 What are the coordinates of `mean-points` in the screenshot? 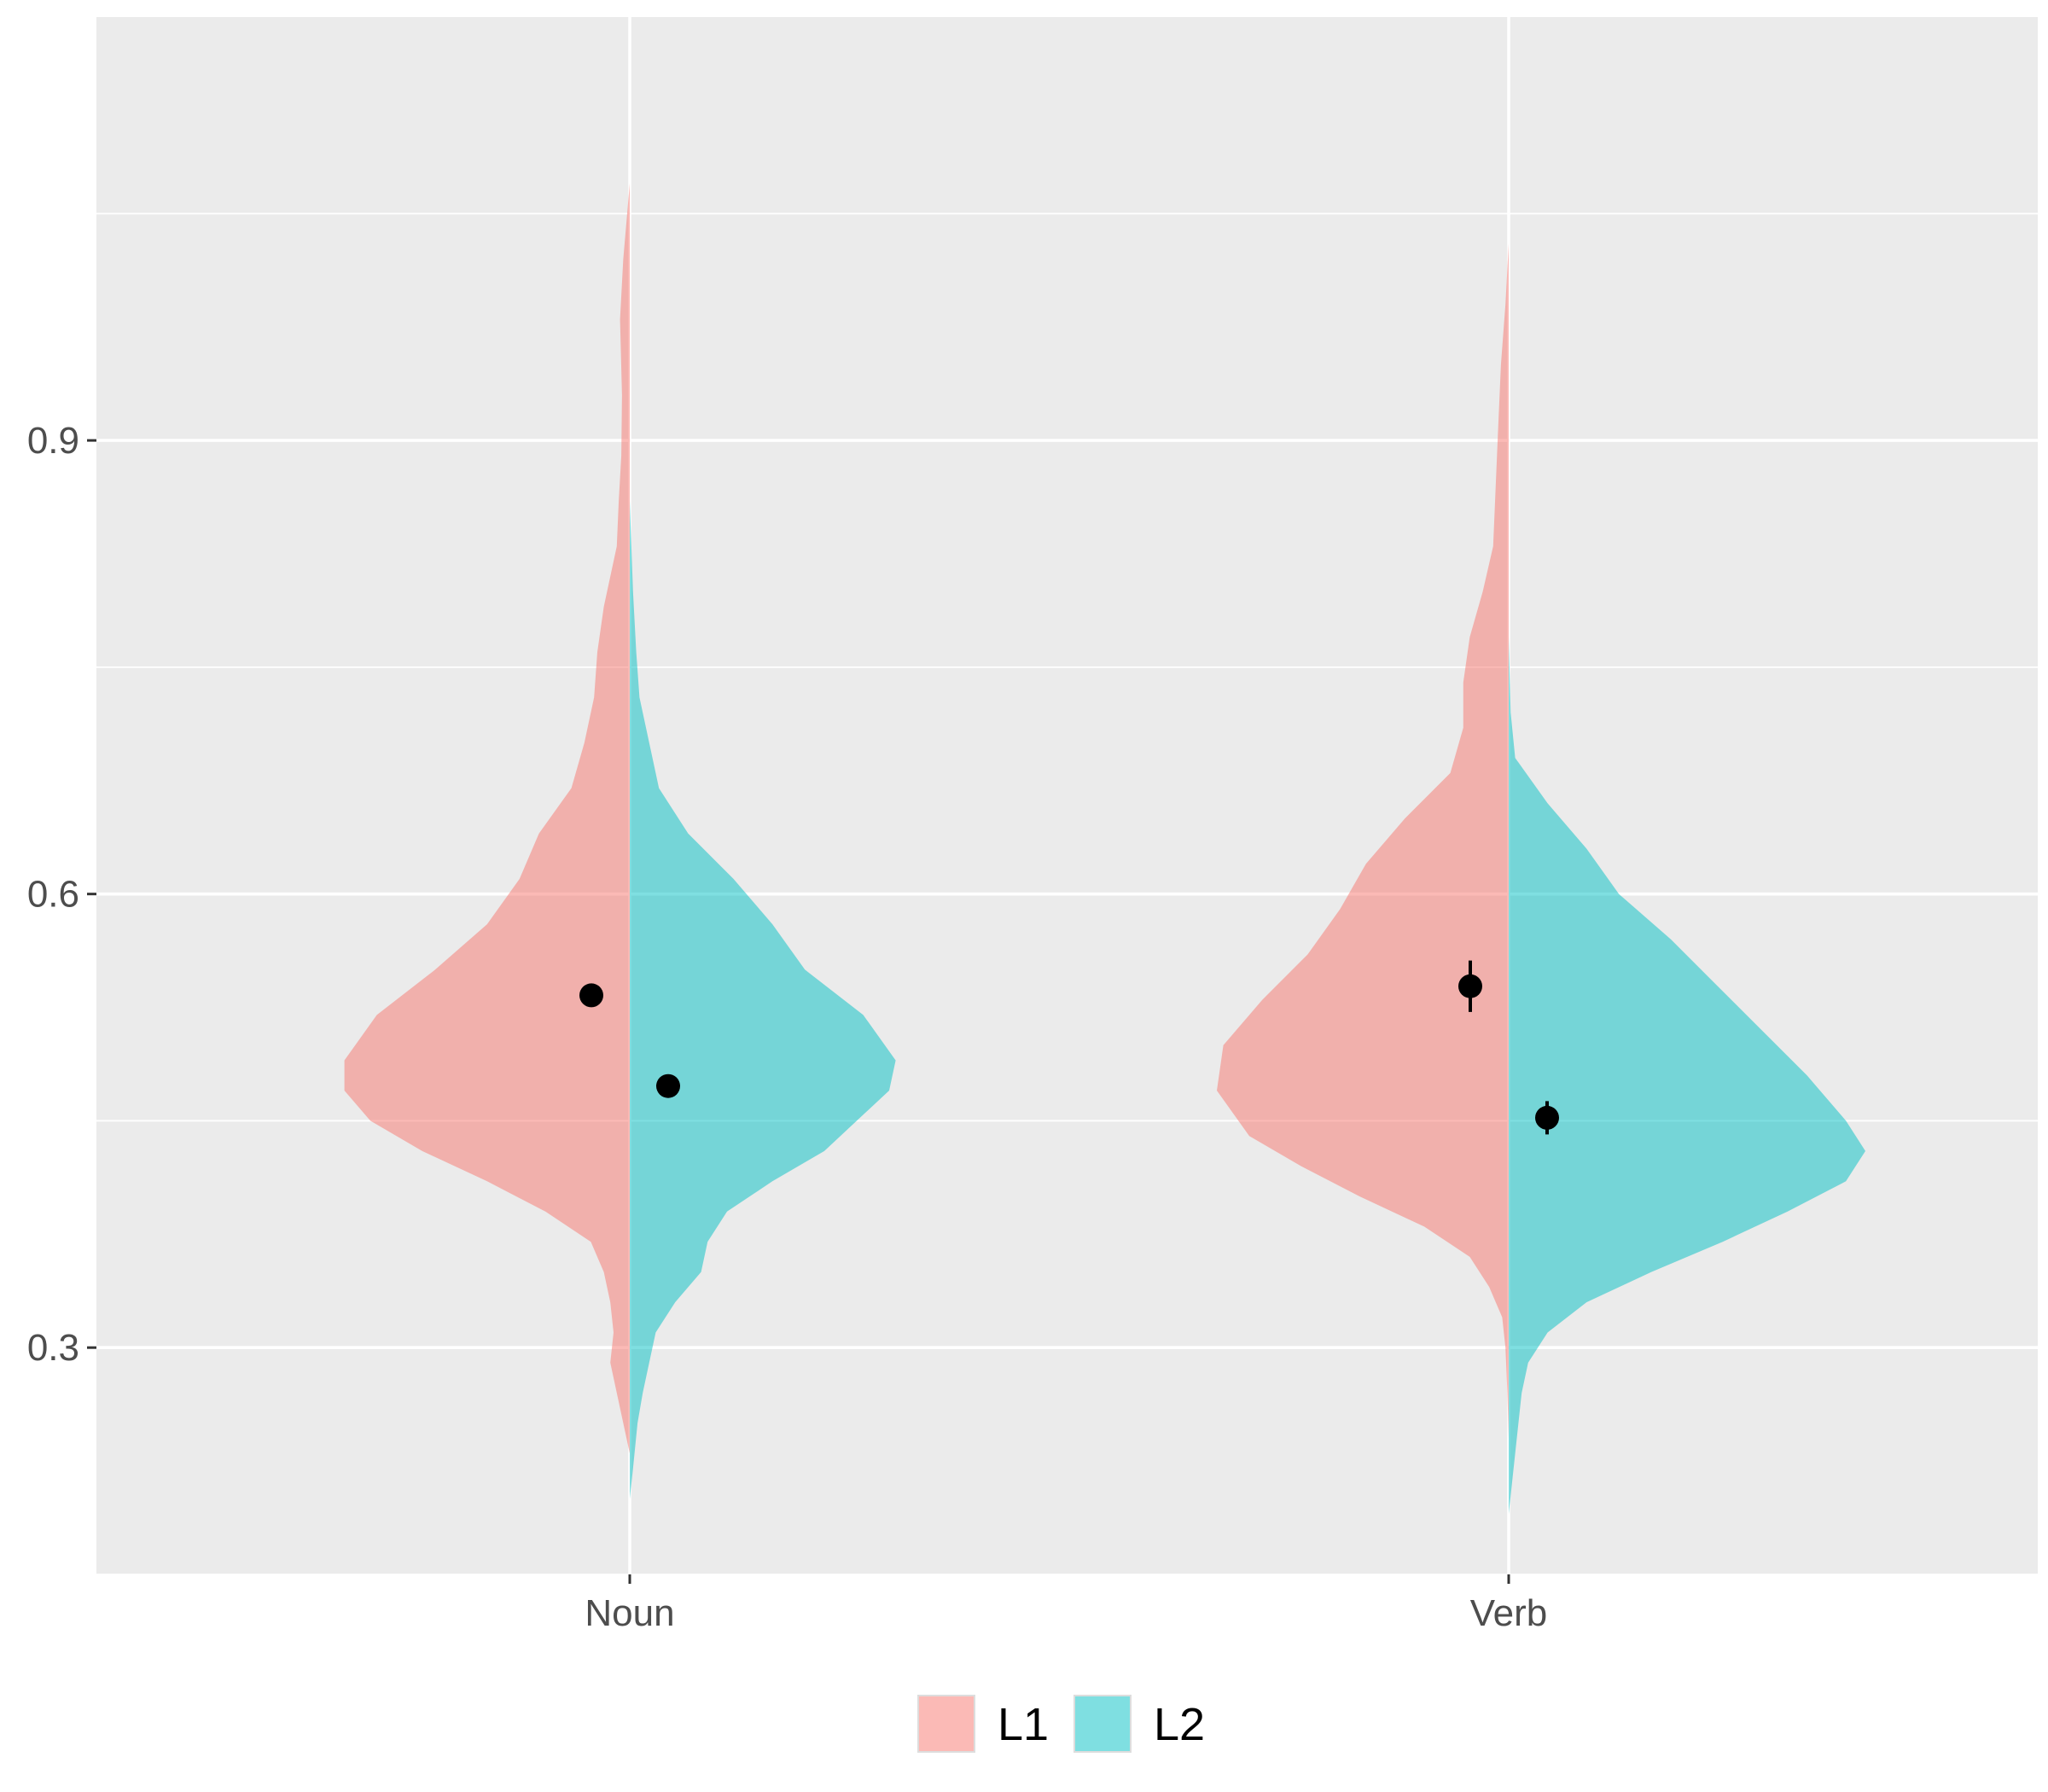 It's located at (1069, 1047).